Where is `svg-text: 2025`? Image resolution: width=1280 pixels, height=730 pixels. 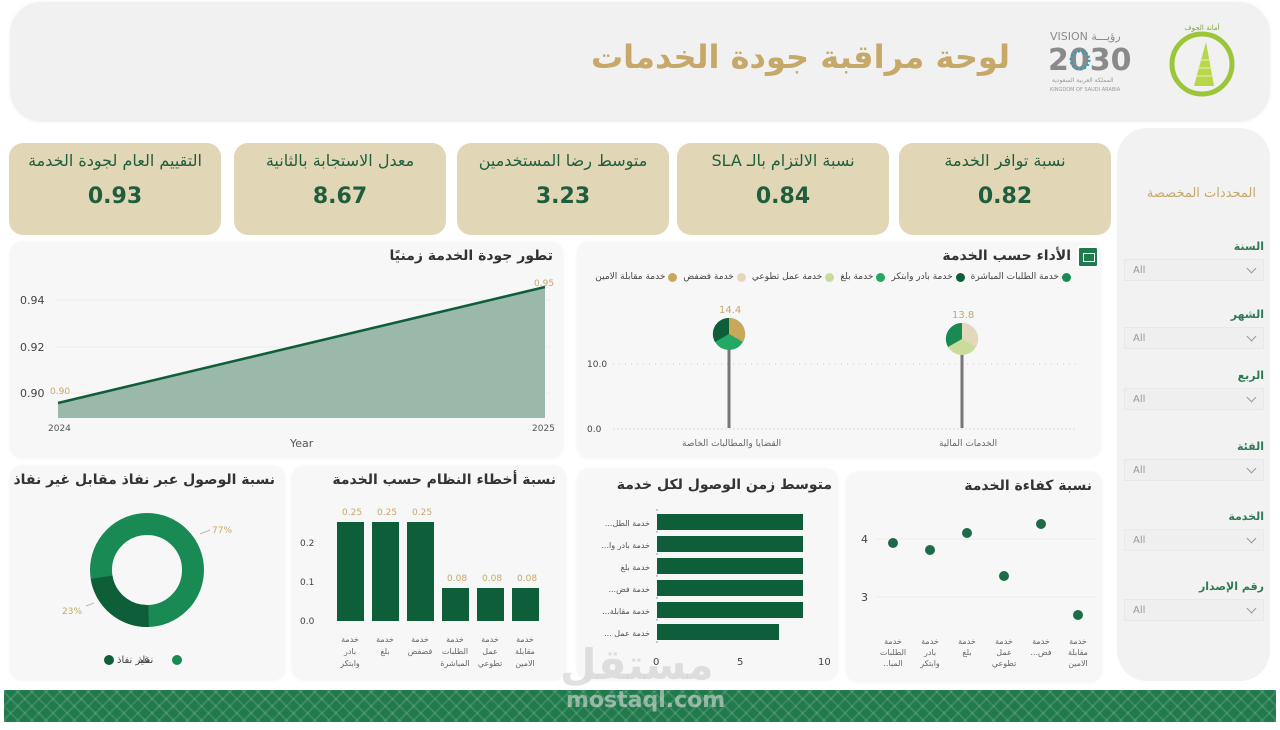 svg-text: 2025 is located at coordinates (543, 429).